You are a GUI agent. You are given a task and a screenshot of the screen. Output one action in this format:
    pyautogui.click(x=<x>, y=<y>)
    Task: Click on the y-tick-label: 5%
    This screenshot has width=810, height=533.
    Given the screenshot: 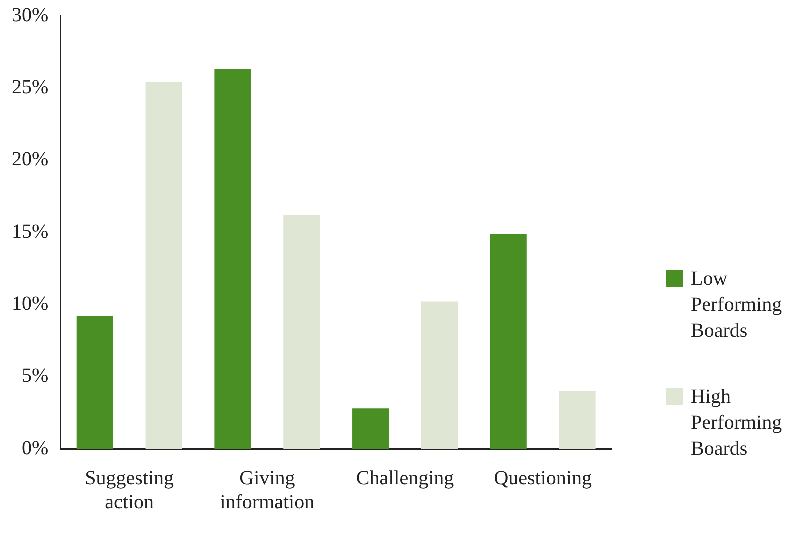 What is the action you would take?
    pyautogui.click(x=35, y=376)
    